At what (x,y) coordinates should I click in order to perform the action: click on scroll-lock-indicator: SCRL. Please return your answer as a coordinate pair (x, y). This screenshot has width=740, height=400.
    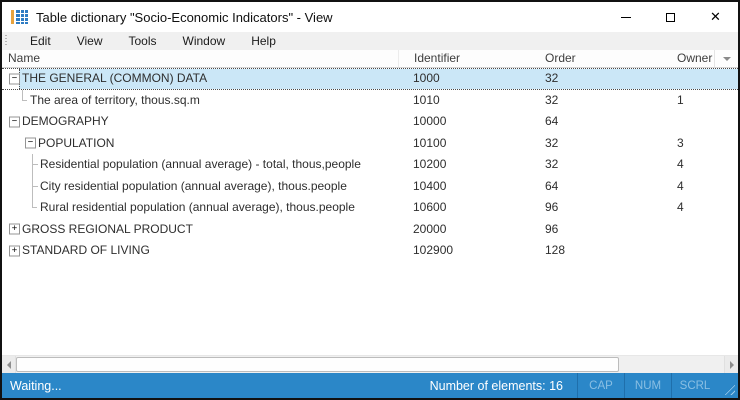
    Looking at the image, I should click on (695, 385).